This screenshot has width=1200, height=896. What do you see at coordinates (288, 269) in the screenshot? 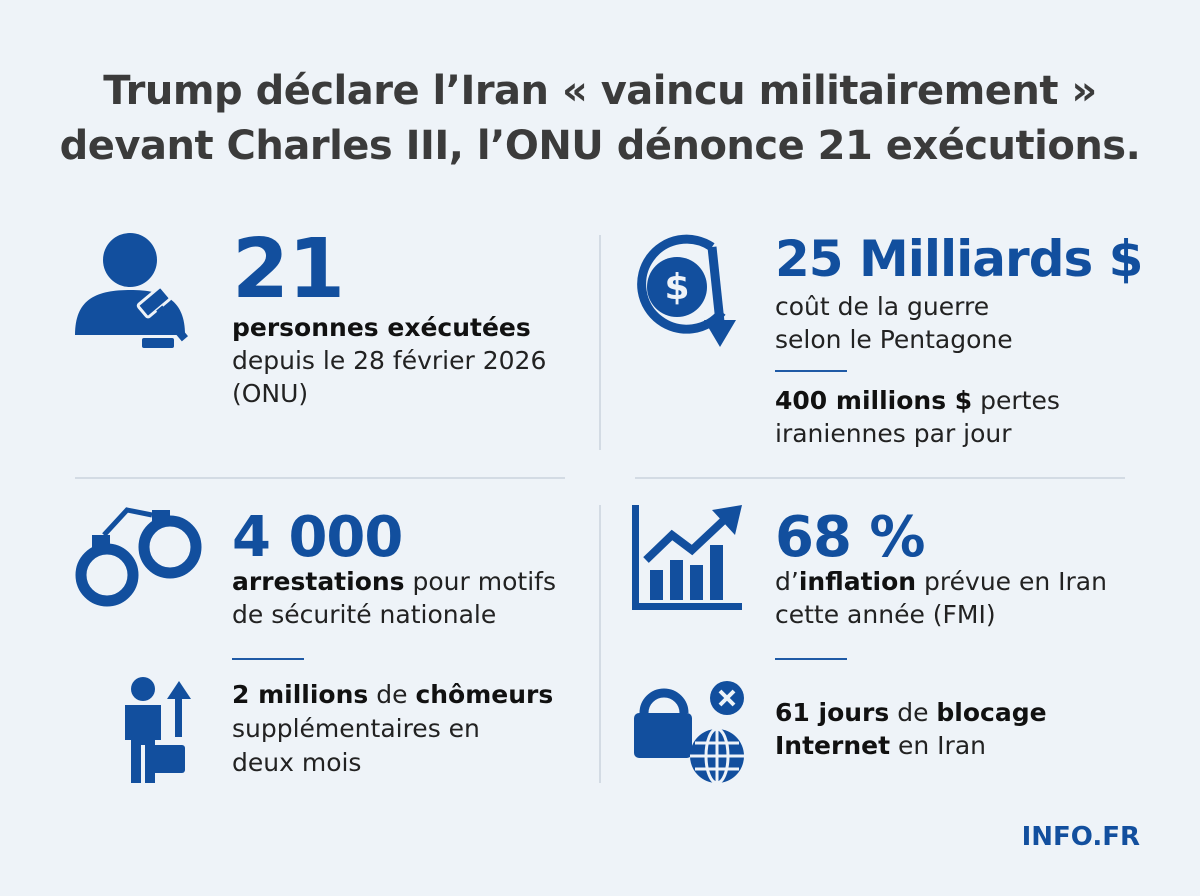
I see `key-figure: 21` at bounding box center [288, 269].